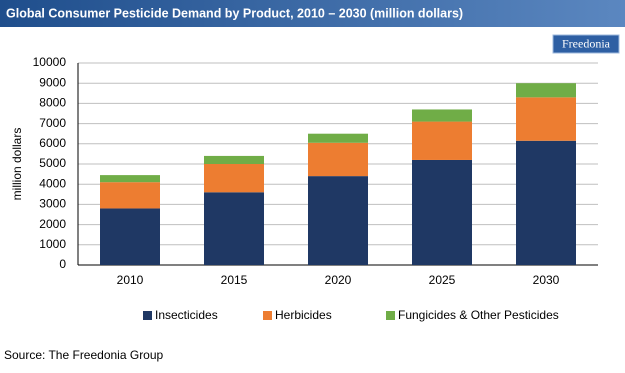 Image resolution: width=625 pixels, height=373 pixels. I want to click on logo-box, so click(586, 44).